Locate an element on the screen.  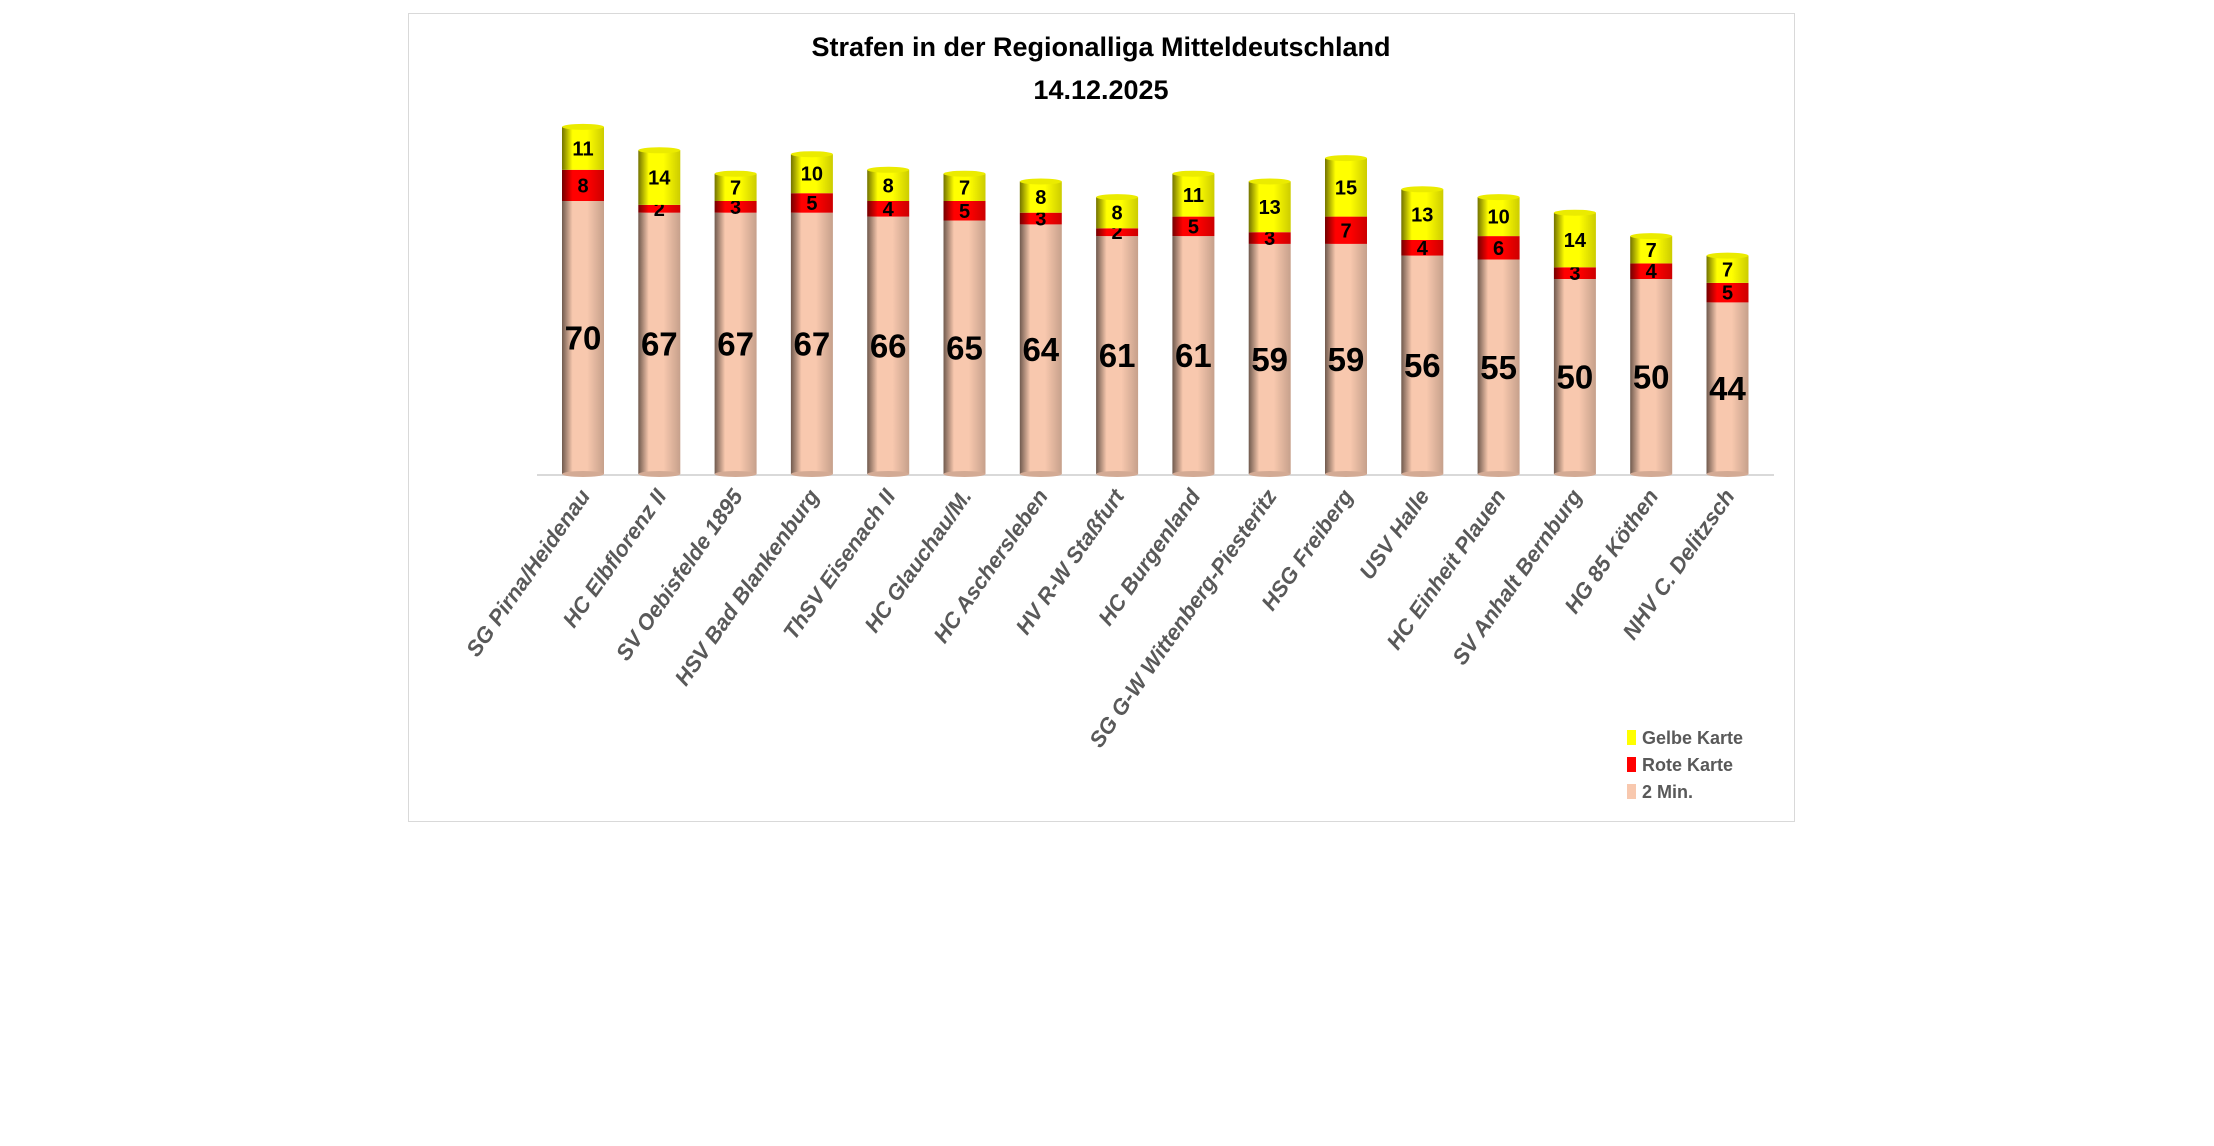
data-label: 56 is located at coordinates (1422, 365).